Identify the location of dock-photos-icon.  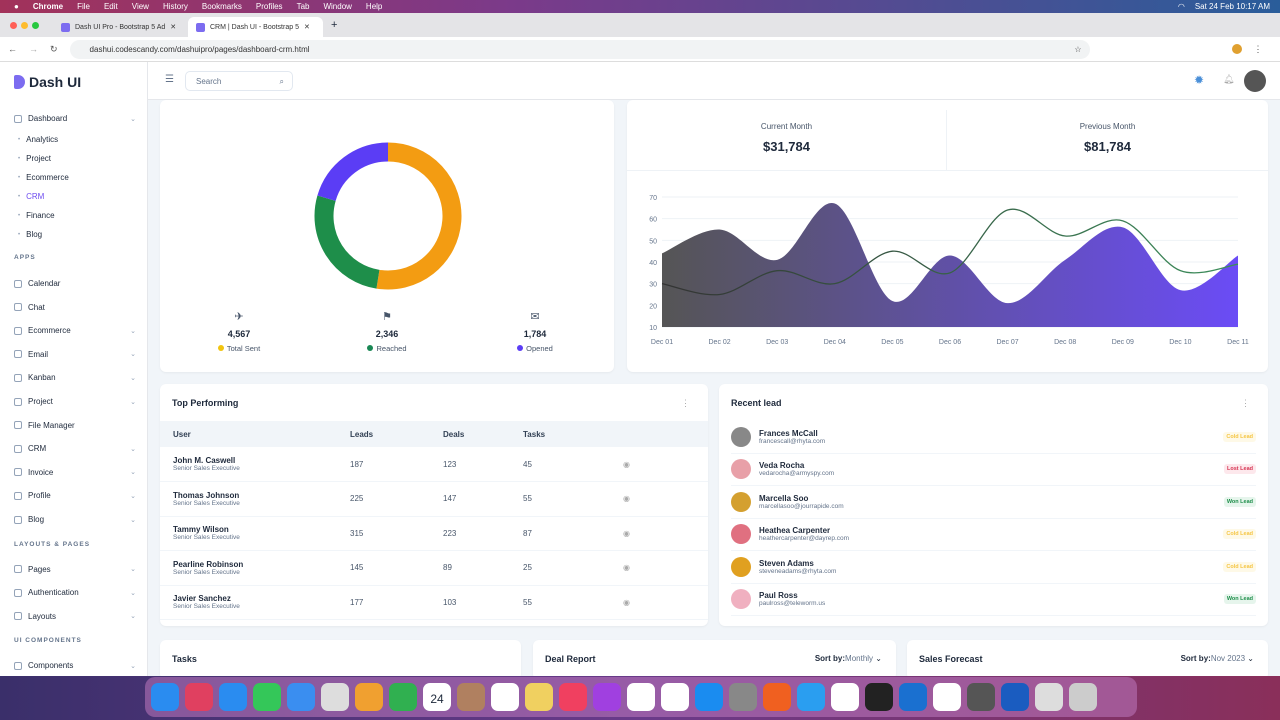
(369, 697).